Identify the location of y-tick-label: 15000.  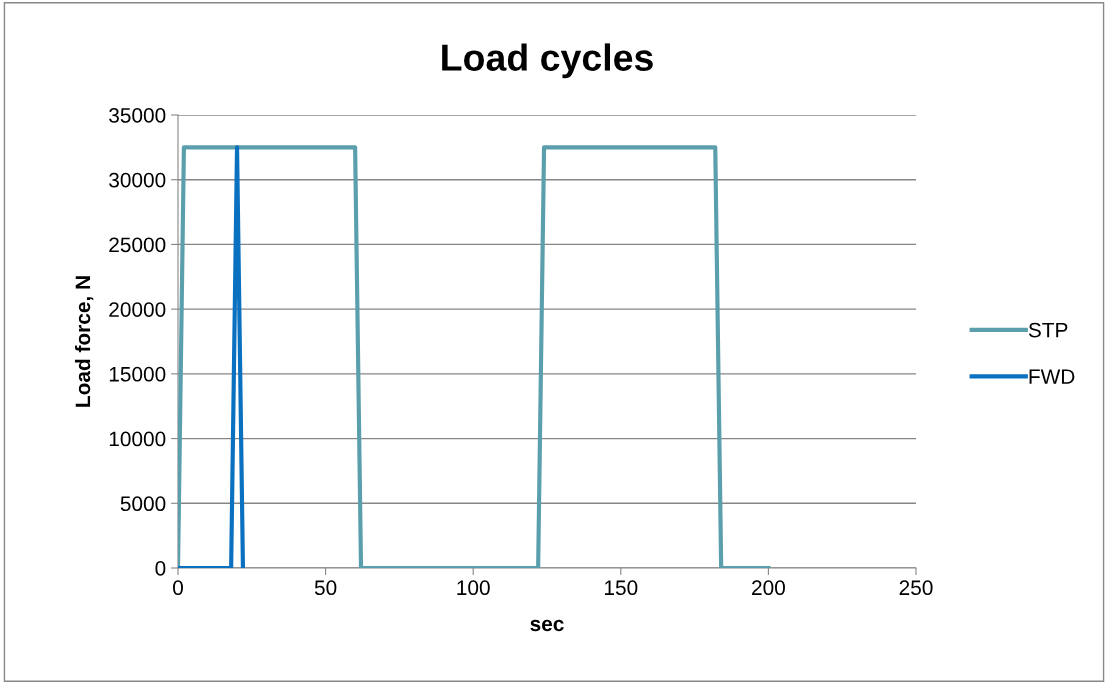
(137, 374).